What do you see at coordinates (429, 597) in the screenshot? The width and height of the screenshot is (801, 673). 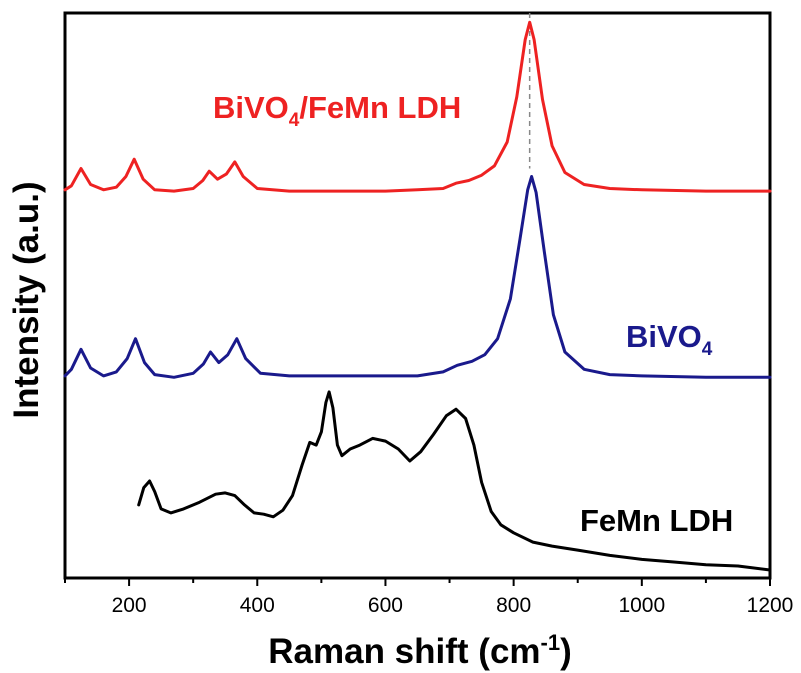 I see `x-axis-ticks: 200 400 600 800 1000 1200` at bounding box center [429, 597].